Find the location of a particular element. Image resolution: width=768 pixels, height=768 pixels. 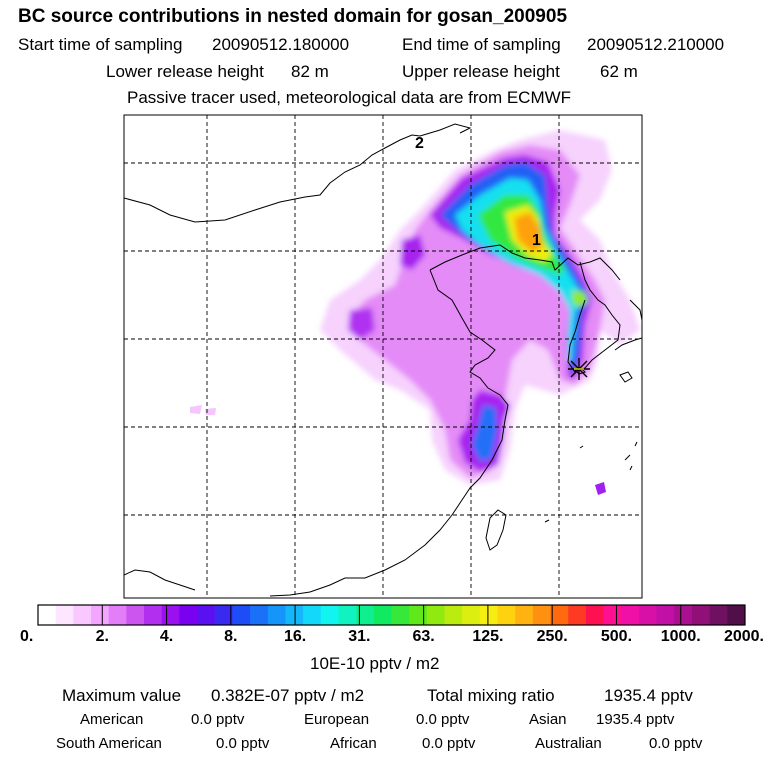

end-time-label: End time of sampling is located at coordinates (481, 44).